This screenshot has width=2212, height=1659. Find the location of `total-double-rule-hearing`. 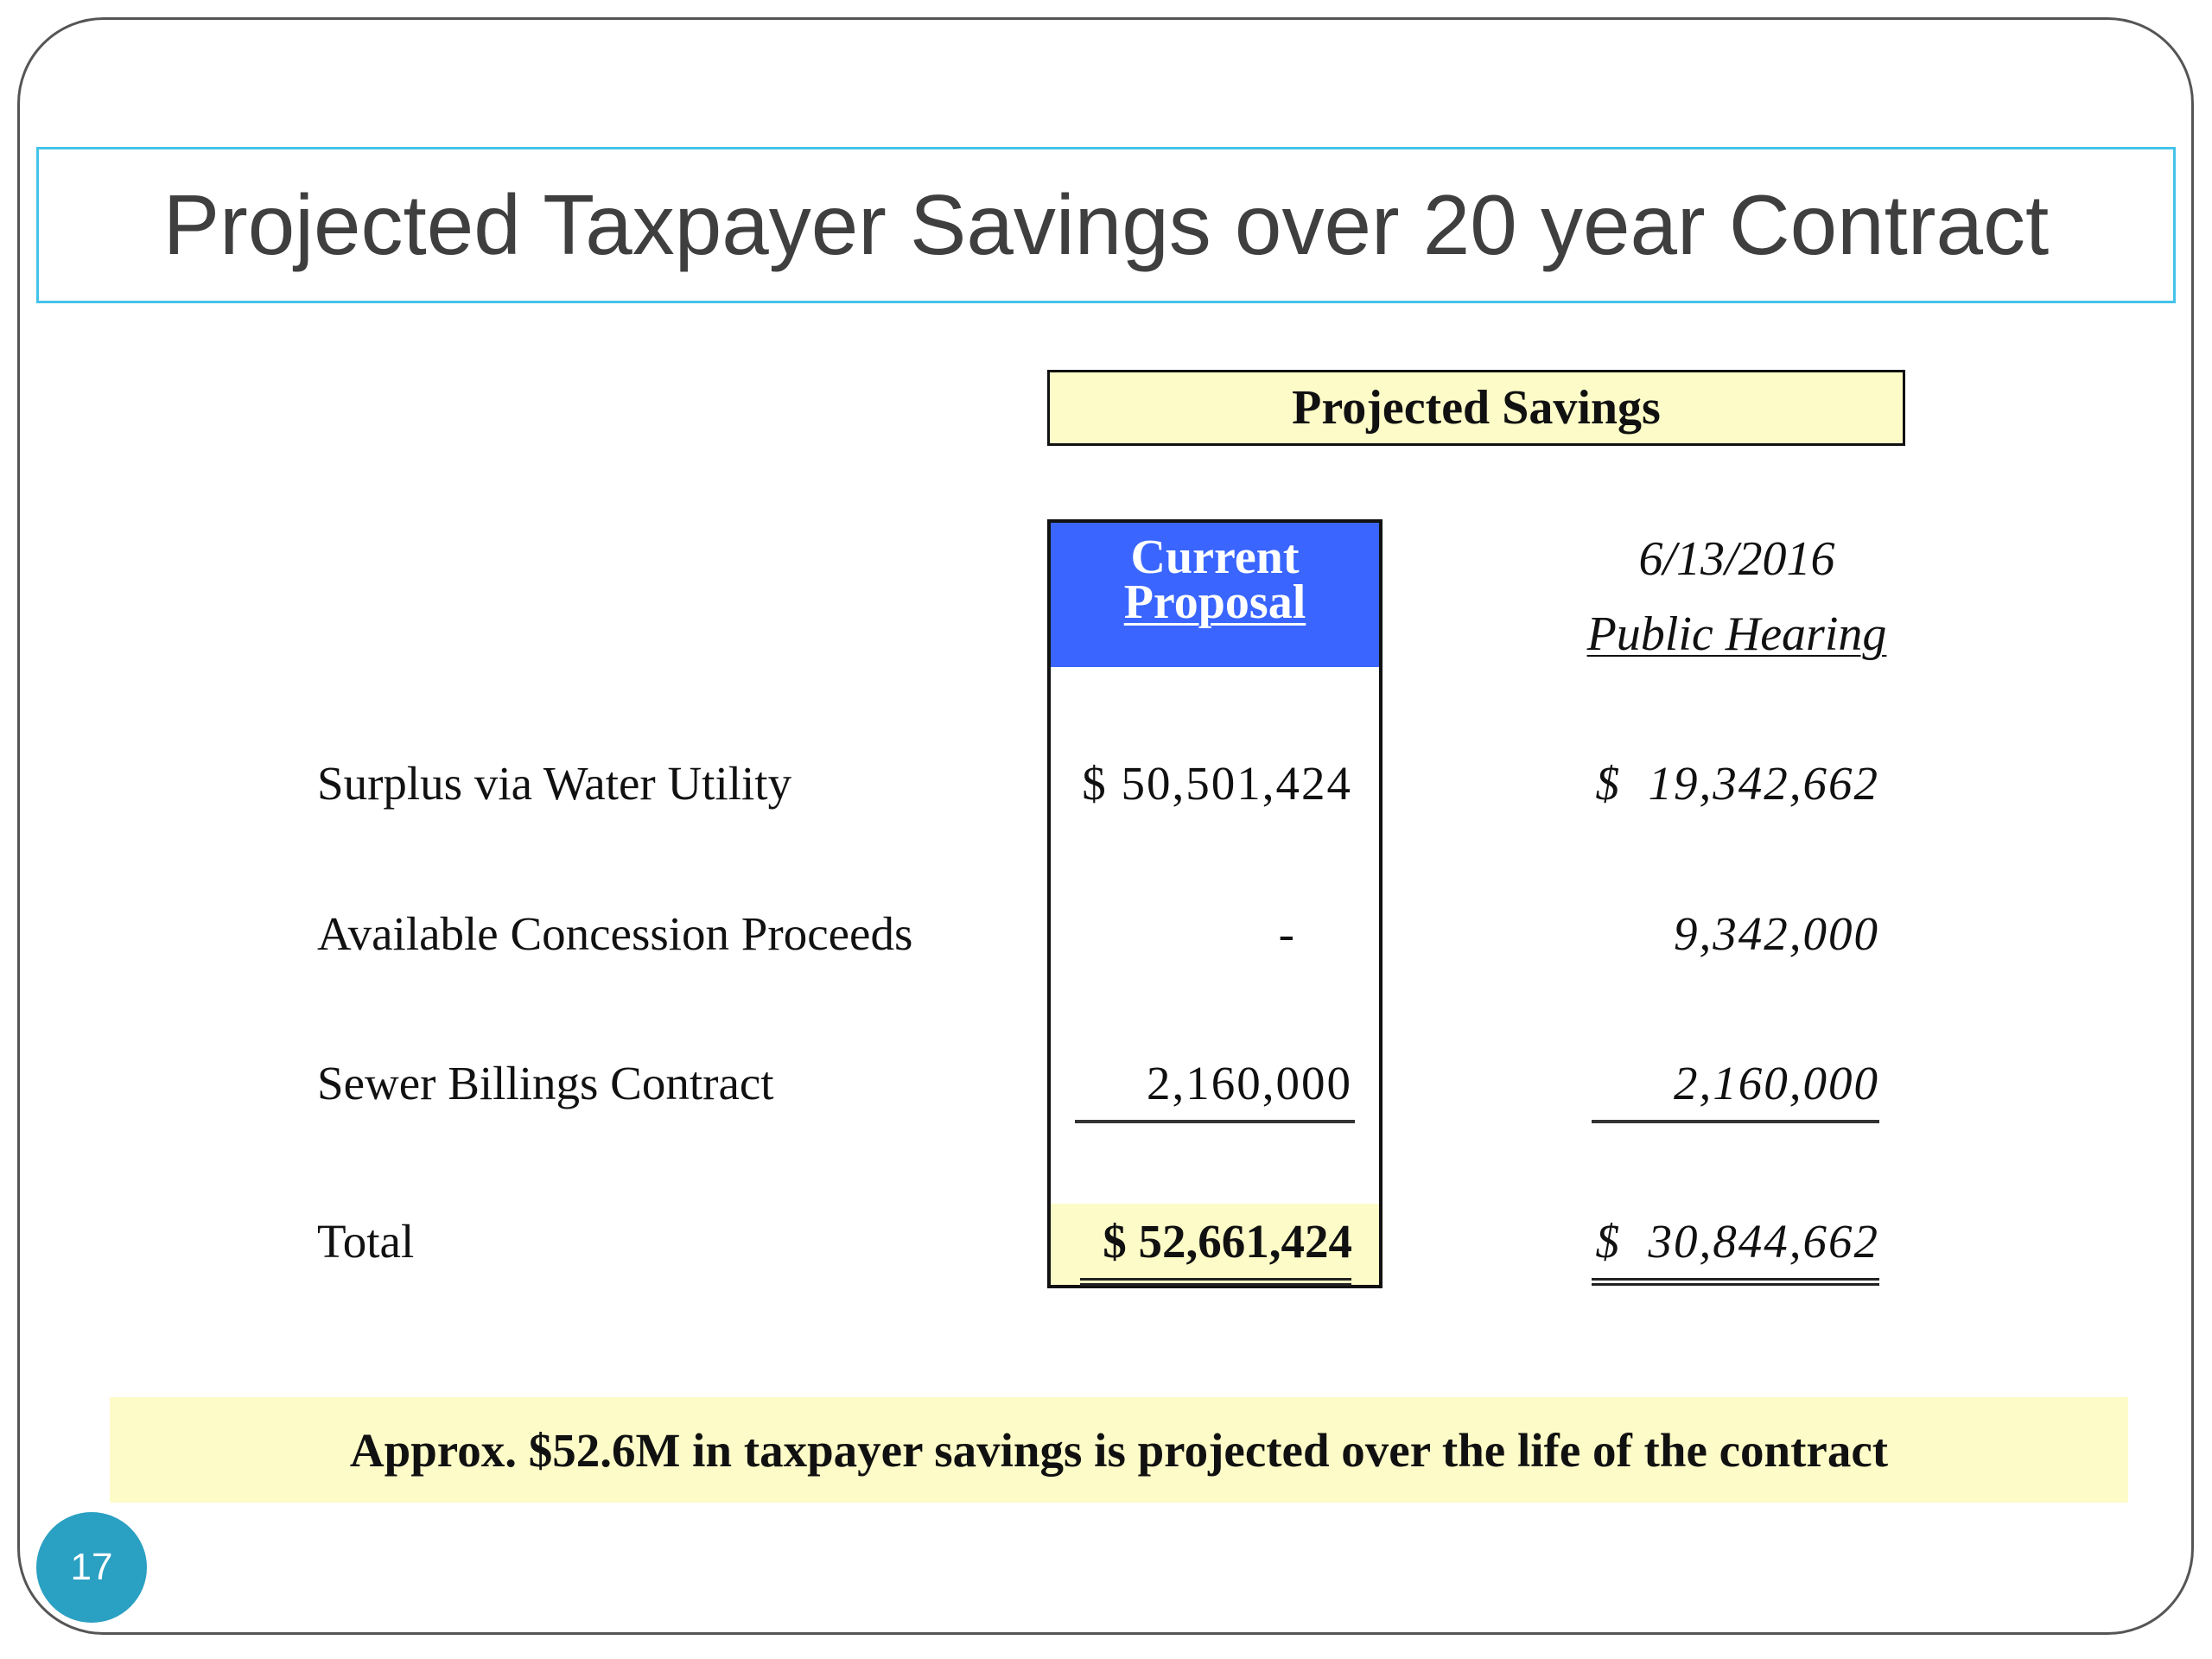

total-double-rule-hearing is located at coordinates (1735, 1282).